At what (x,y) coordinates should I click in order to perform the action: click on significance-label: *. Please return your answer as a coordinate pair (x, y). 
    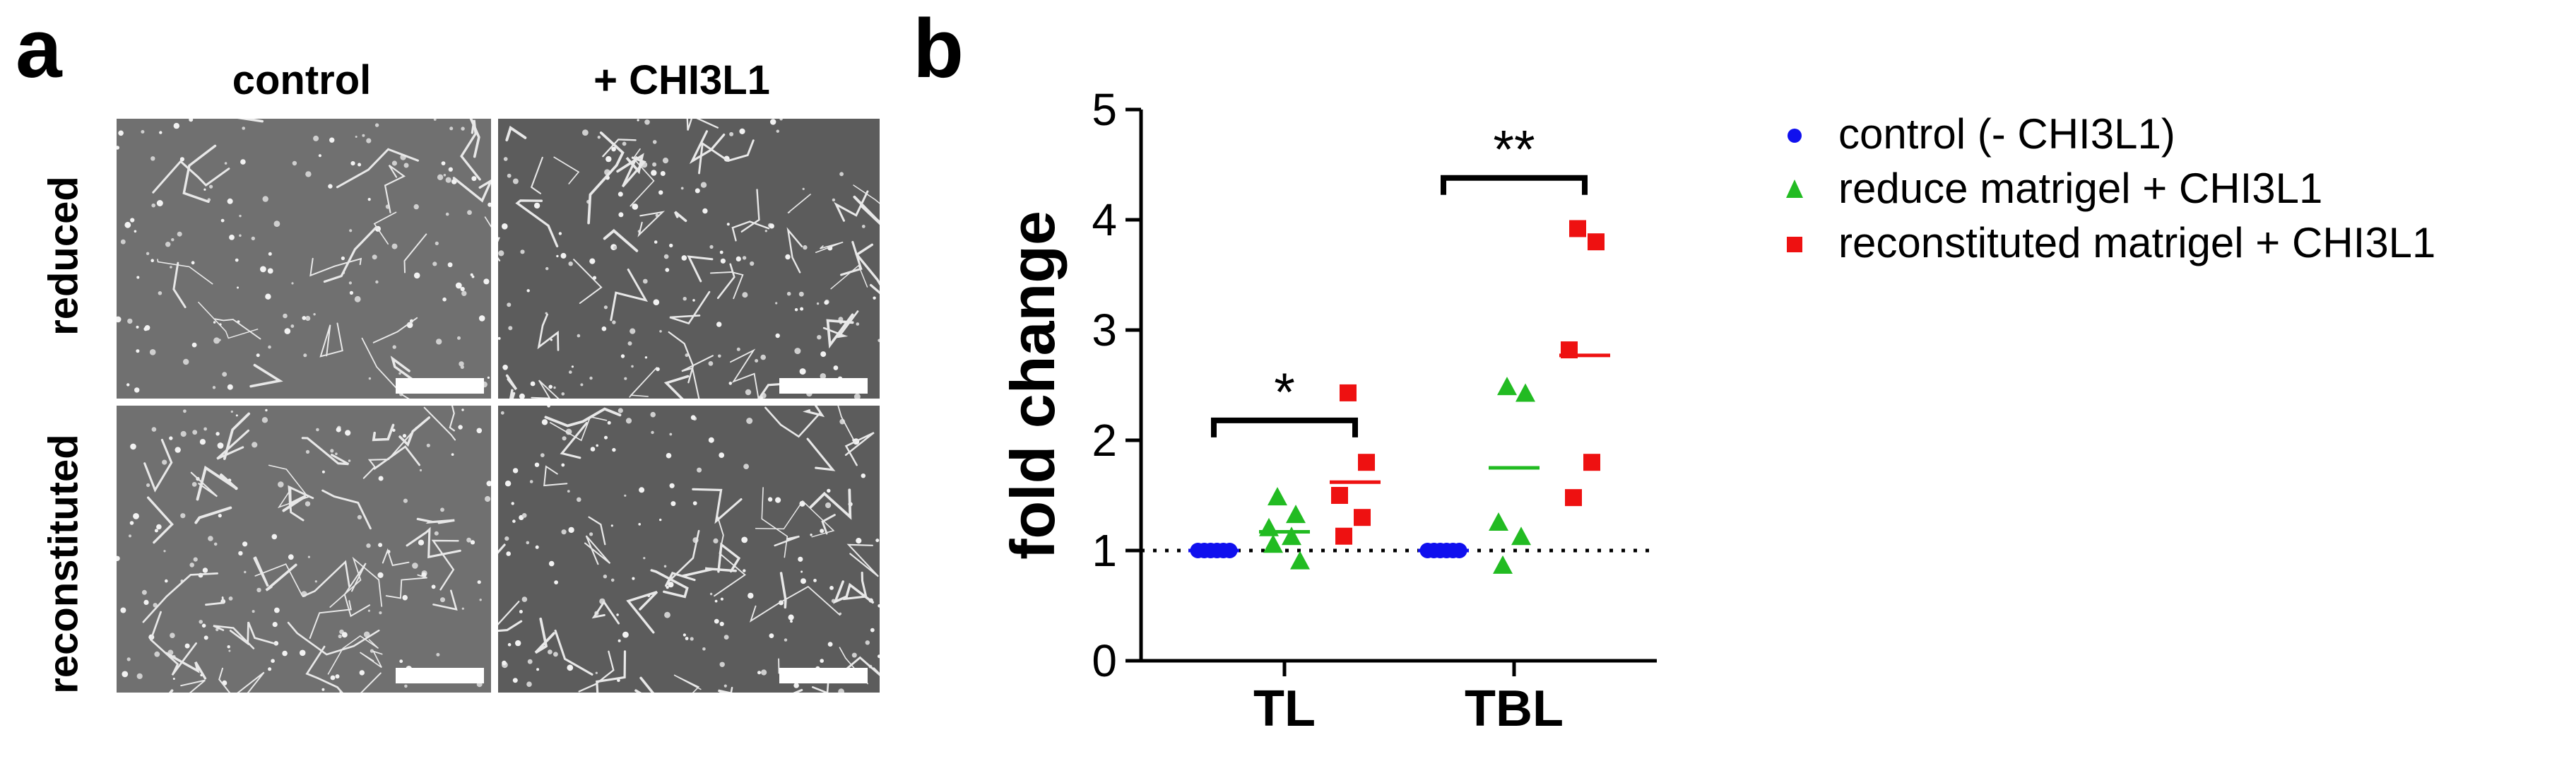
    Looking at the image, I should click on (1284, 393).